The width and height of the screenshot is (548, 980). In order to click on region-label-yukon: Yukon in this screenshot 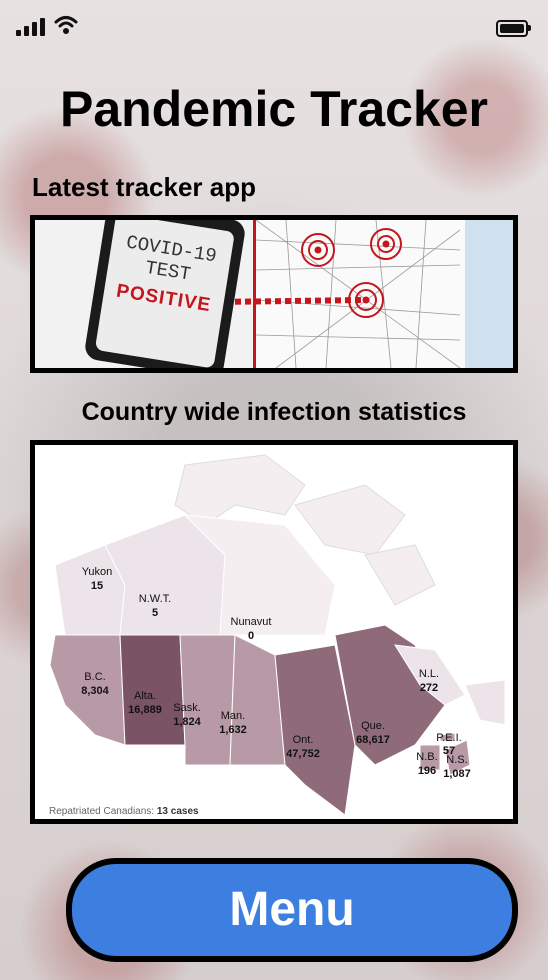, I will do `click(97, 572)`.